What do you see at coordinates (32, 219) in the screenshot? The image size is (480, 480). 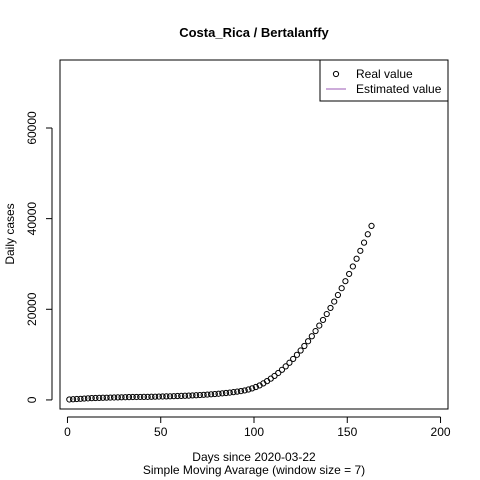 I see `y-tick-label: 40000` at bounding box center [32, 219].